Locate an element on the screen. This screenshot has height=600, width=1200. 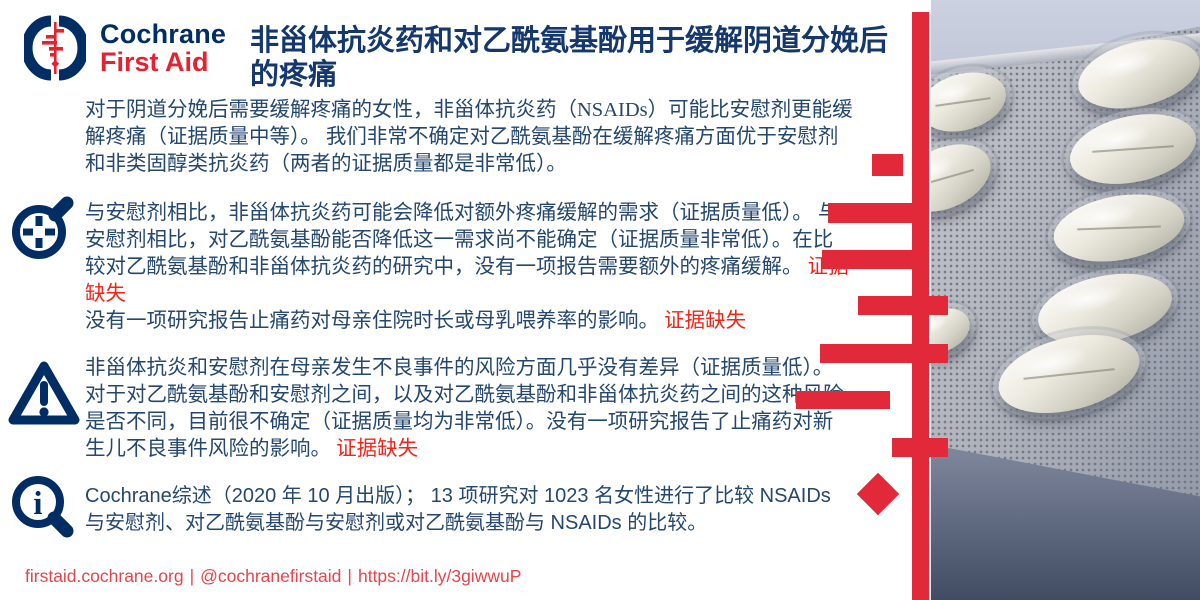
brand-wordmark: Cochrane First Aid is located at coordinates (163, 47).